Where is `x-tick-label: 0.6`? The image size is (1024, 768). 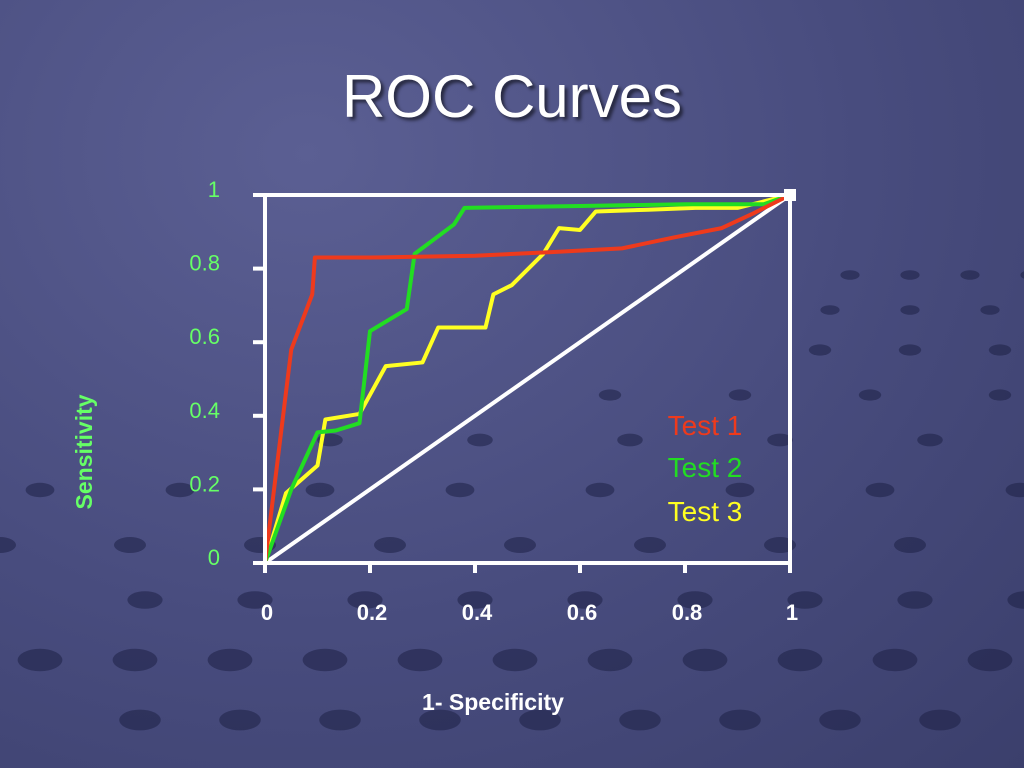
x-tick-label: 0.6 is located at coordinates (582, 612).